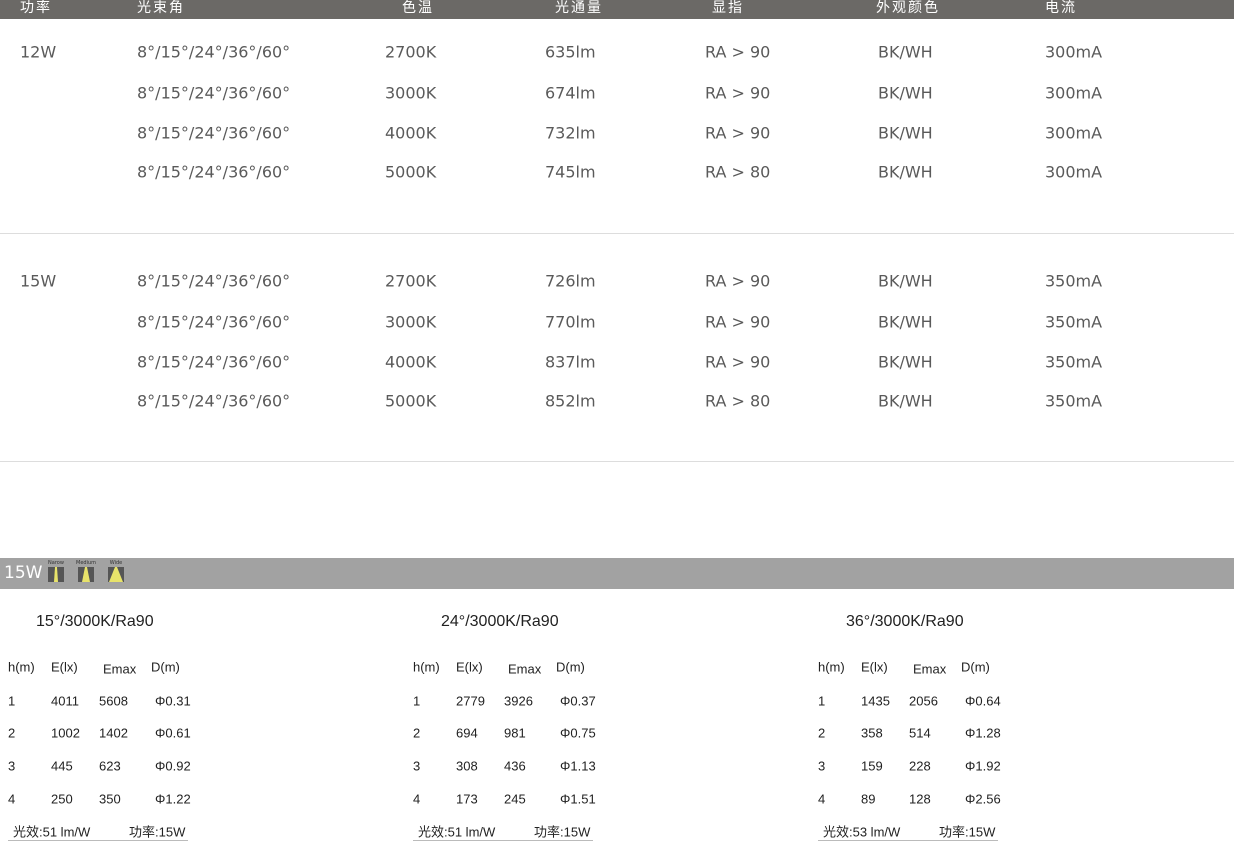 The width and height of the screenshot is (1234, 852). I want to click on table-cell: 245, so click(515, 799).